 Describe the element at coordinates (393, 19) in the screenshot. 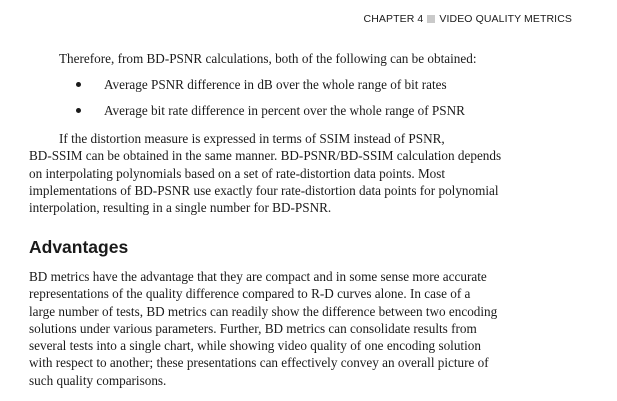

I see `chapter-label: CHAPTER 4` at that location.